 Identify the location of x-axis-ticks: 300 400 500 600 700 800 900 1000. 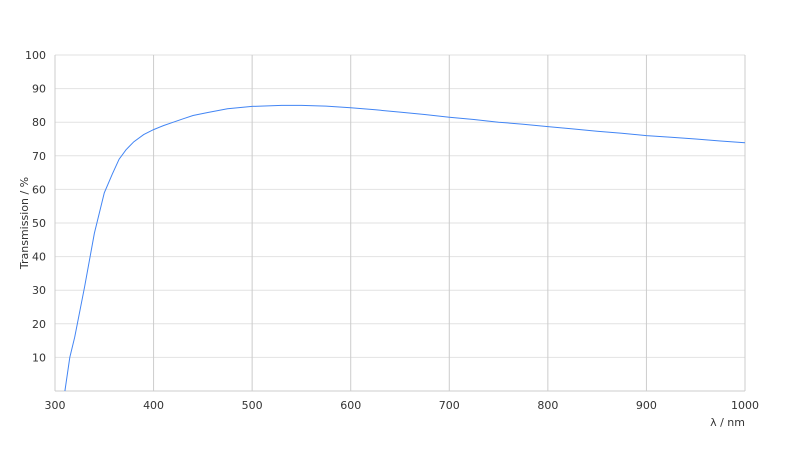
(402, 405).